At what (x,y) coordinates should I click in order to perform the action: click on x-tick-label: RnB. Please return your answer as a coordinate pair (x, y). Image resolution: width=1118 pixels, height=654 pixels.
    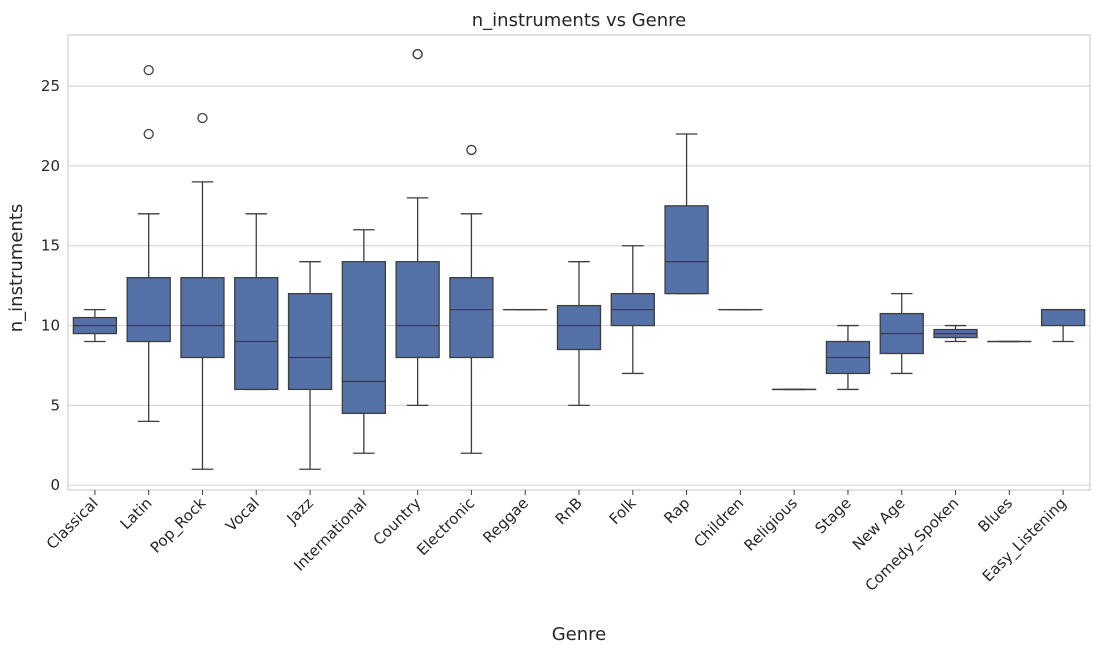
    Looking at the image, I should click on (569, 511).